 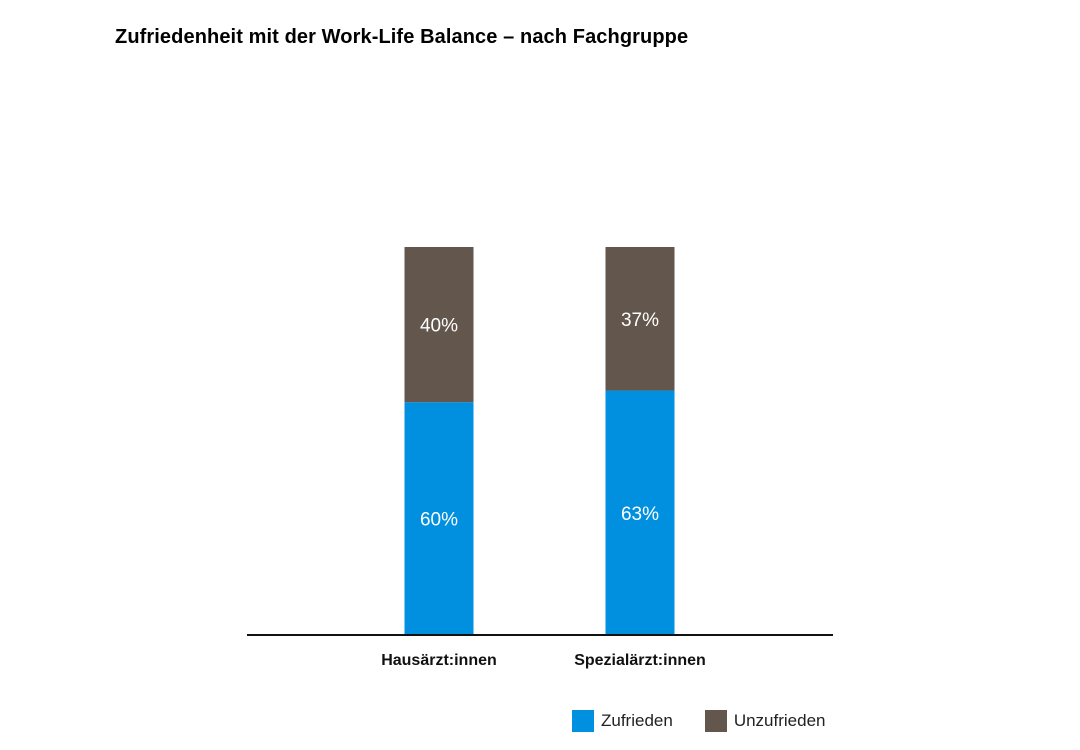 I want to click on data-label-hausaerzt-unzufrieden: 40%, so click(x=439, y=326).